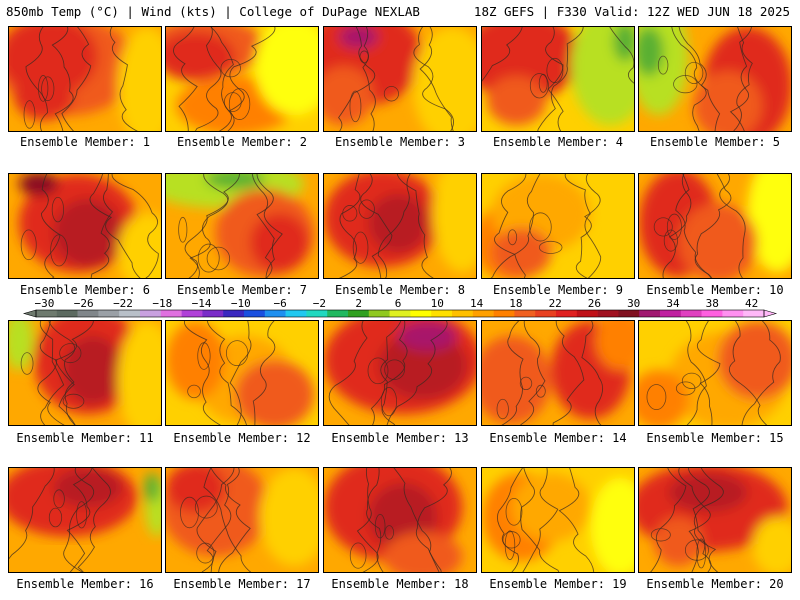 The width and height of the screenshot is (800, 600). Describe the element at coordinates (85, 584) in the screenshot. I see `panel-label: Ensemble Member: 16` at that location.